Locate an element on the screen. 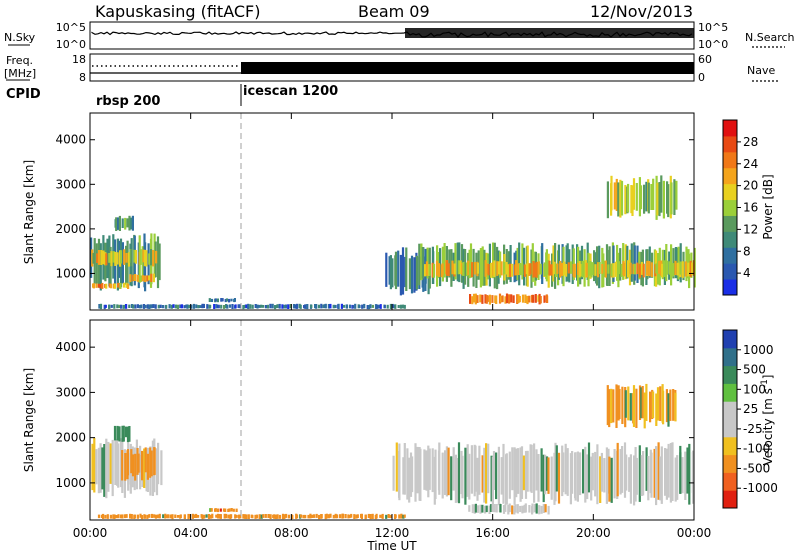 Image resolution: width=800 pixels, height=554 pixels. freq-right-tick-low: 0 is located at coordinates (701, 77).